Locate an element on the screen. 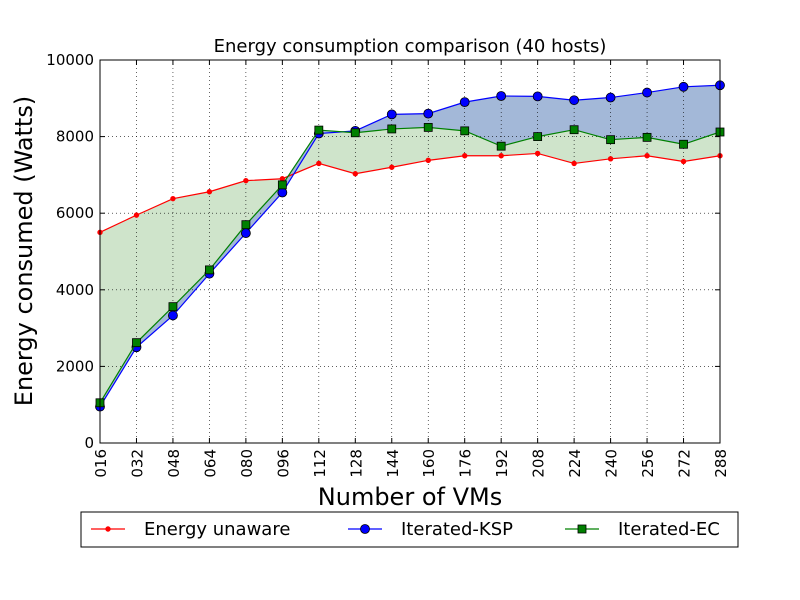 This screenshot has height=600, width=800. legend-item-iterated-ksp: Iterated-KSP is located at coordinates (430, 529).